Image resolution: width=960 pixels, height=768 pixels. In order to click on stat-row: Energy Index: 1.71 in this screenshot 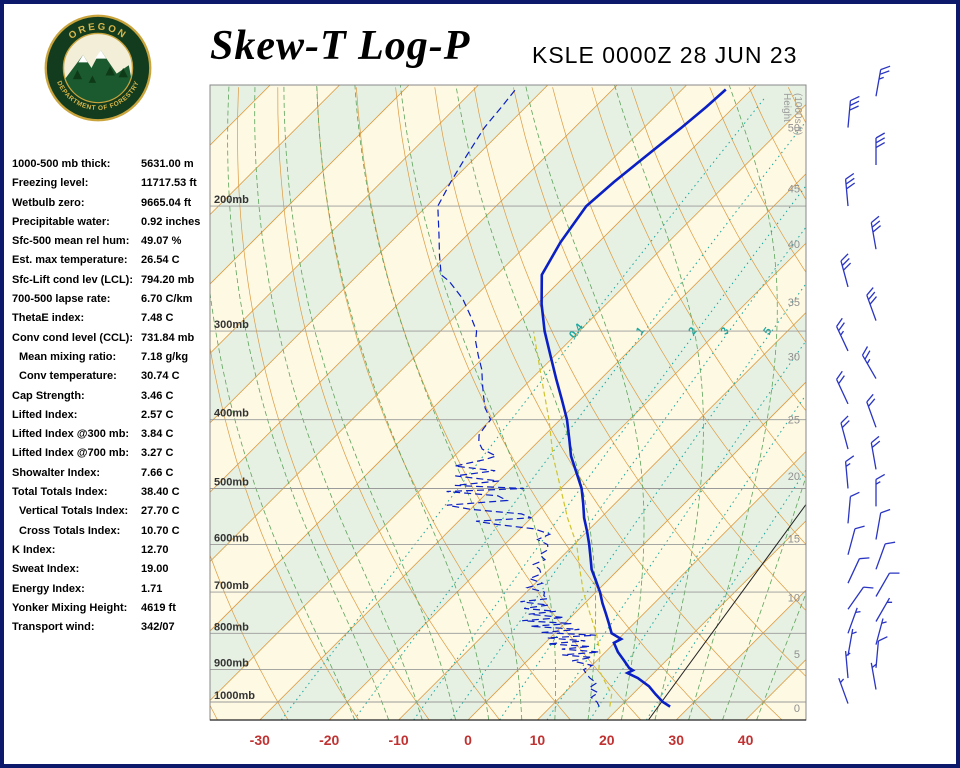, I will do `click(111, 592)`.